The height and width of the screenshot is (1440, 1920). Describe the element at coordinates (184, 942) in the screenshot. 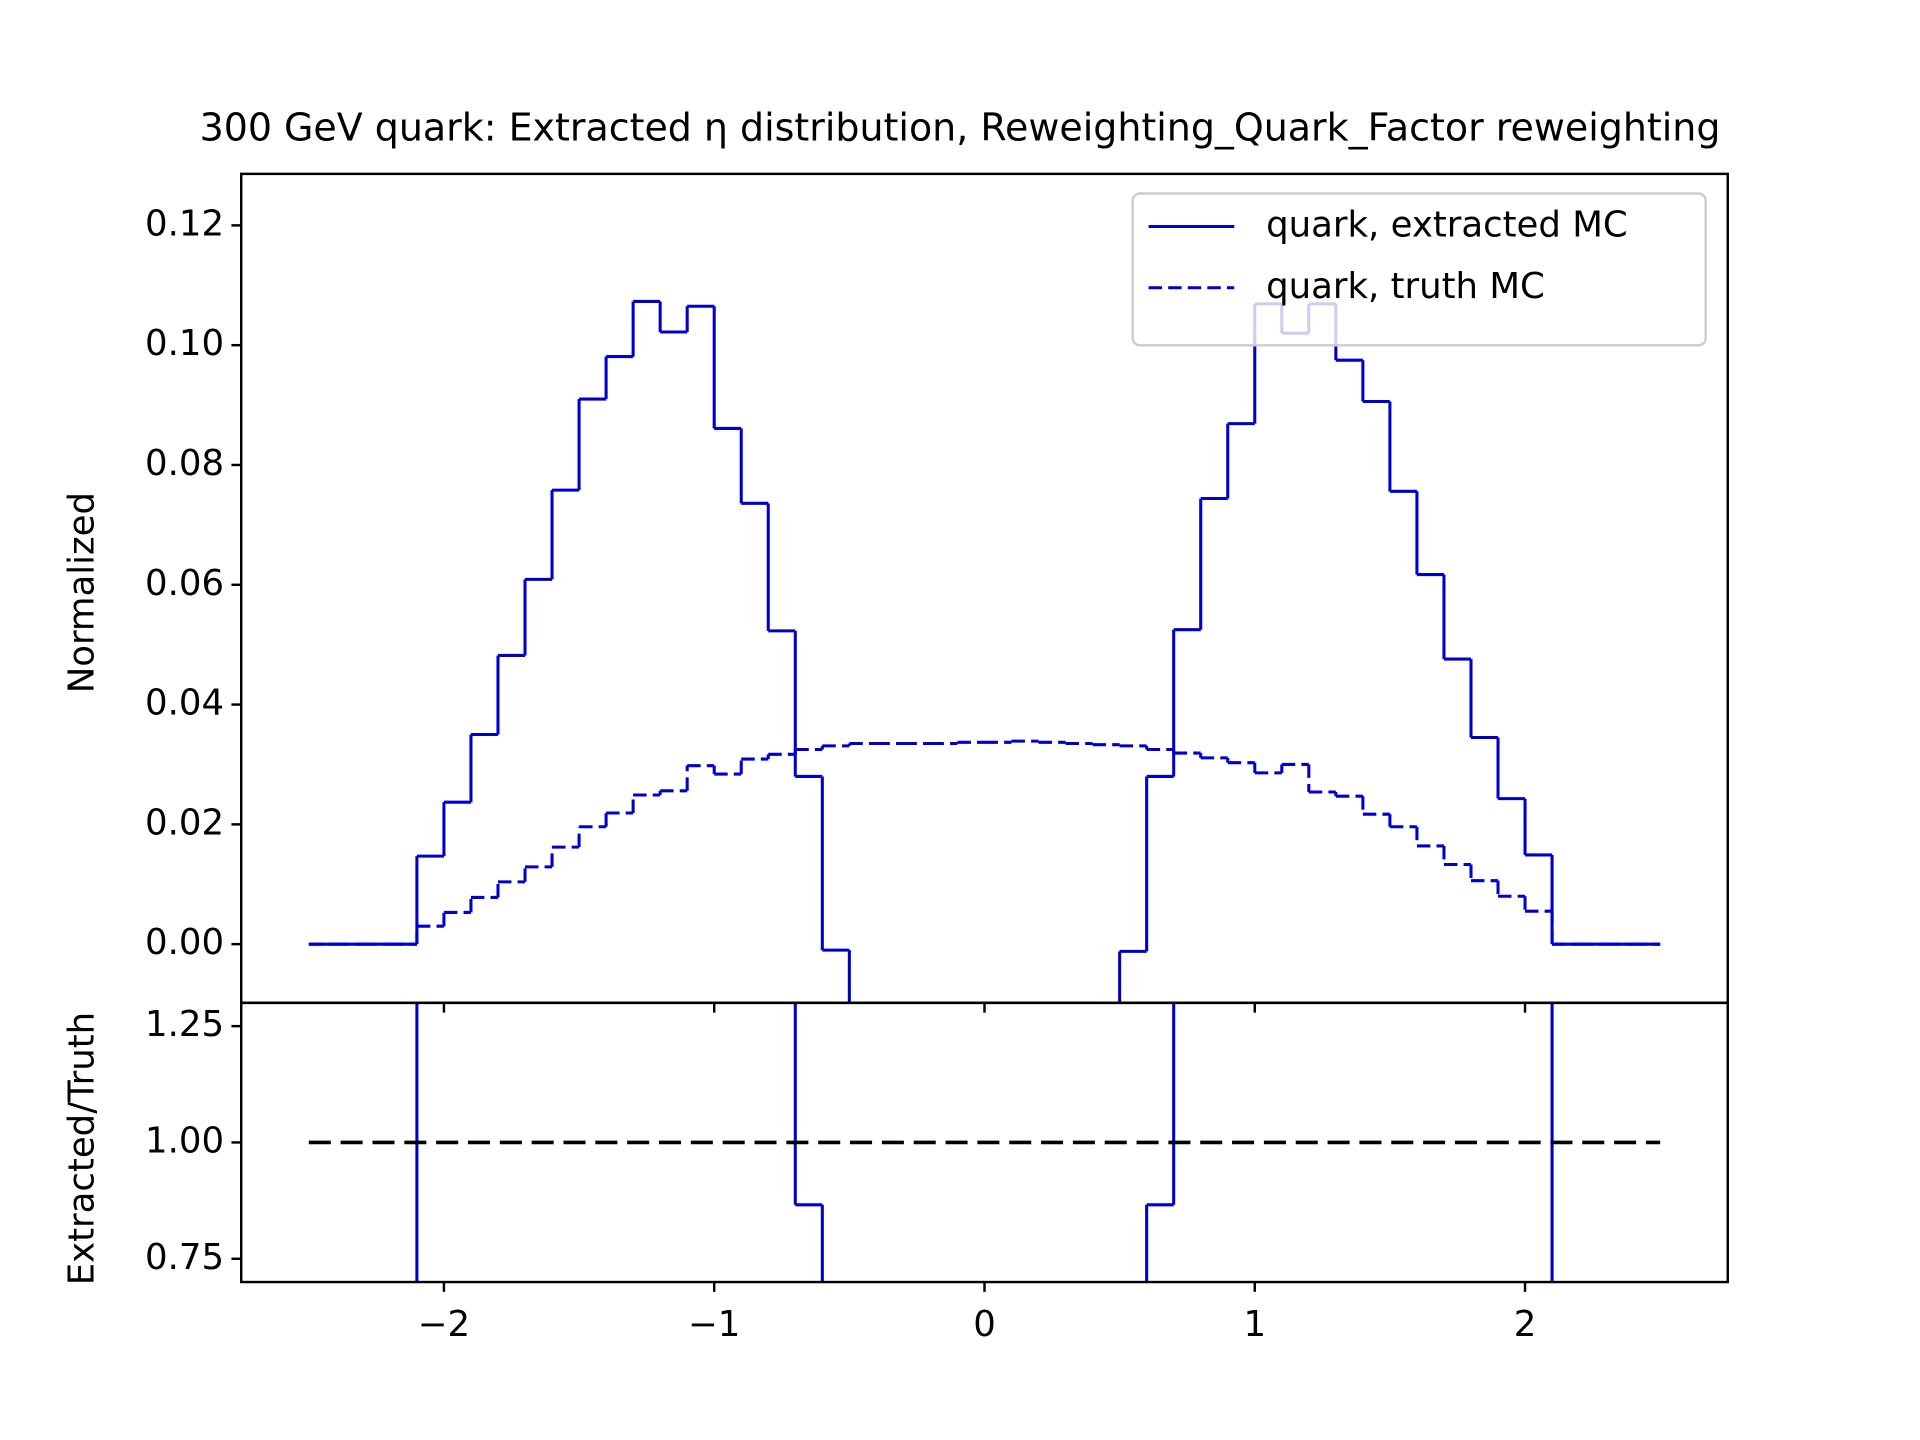

I see `y-tick-label: 0.00` at that location.